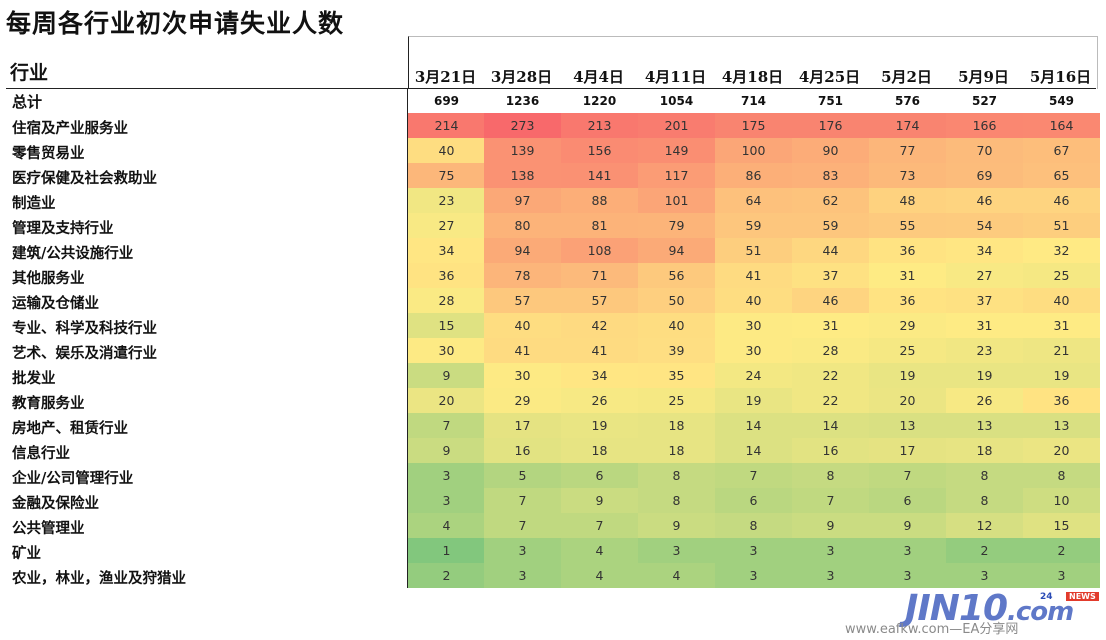 Image resolution: width=1106 pixels, height=640 pixels. What do you see at coordinates (984, 250) in the screenshot?
I see `heat-cell: 34` at bounding box center [984, 250].